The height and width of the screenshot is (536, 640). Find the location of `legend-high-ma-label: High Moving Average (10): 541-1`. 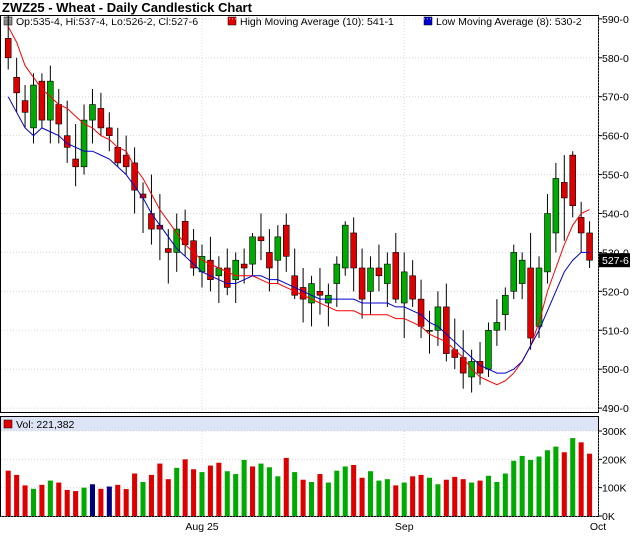

legend-high-ma-label: High Moving Average (10): 541-1 is located at coordinates (317, 22).